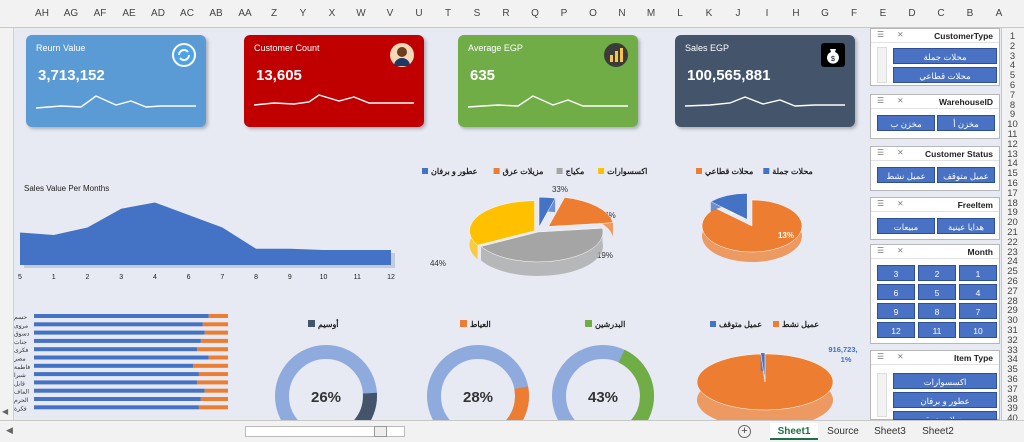 This screenshot has height=442, width=1024. Describe the element at coordinates (765, 81) in the screenshot. I see `kpi-card-sales: Sales EGP 100,565,881 $` at that location.